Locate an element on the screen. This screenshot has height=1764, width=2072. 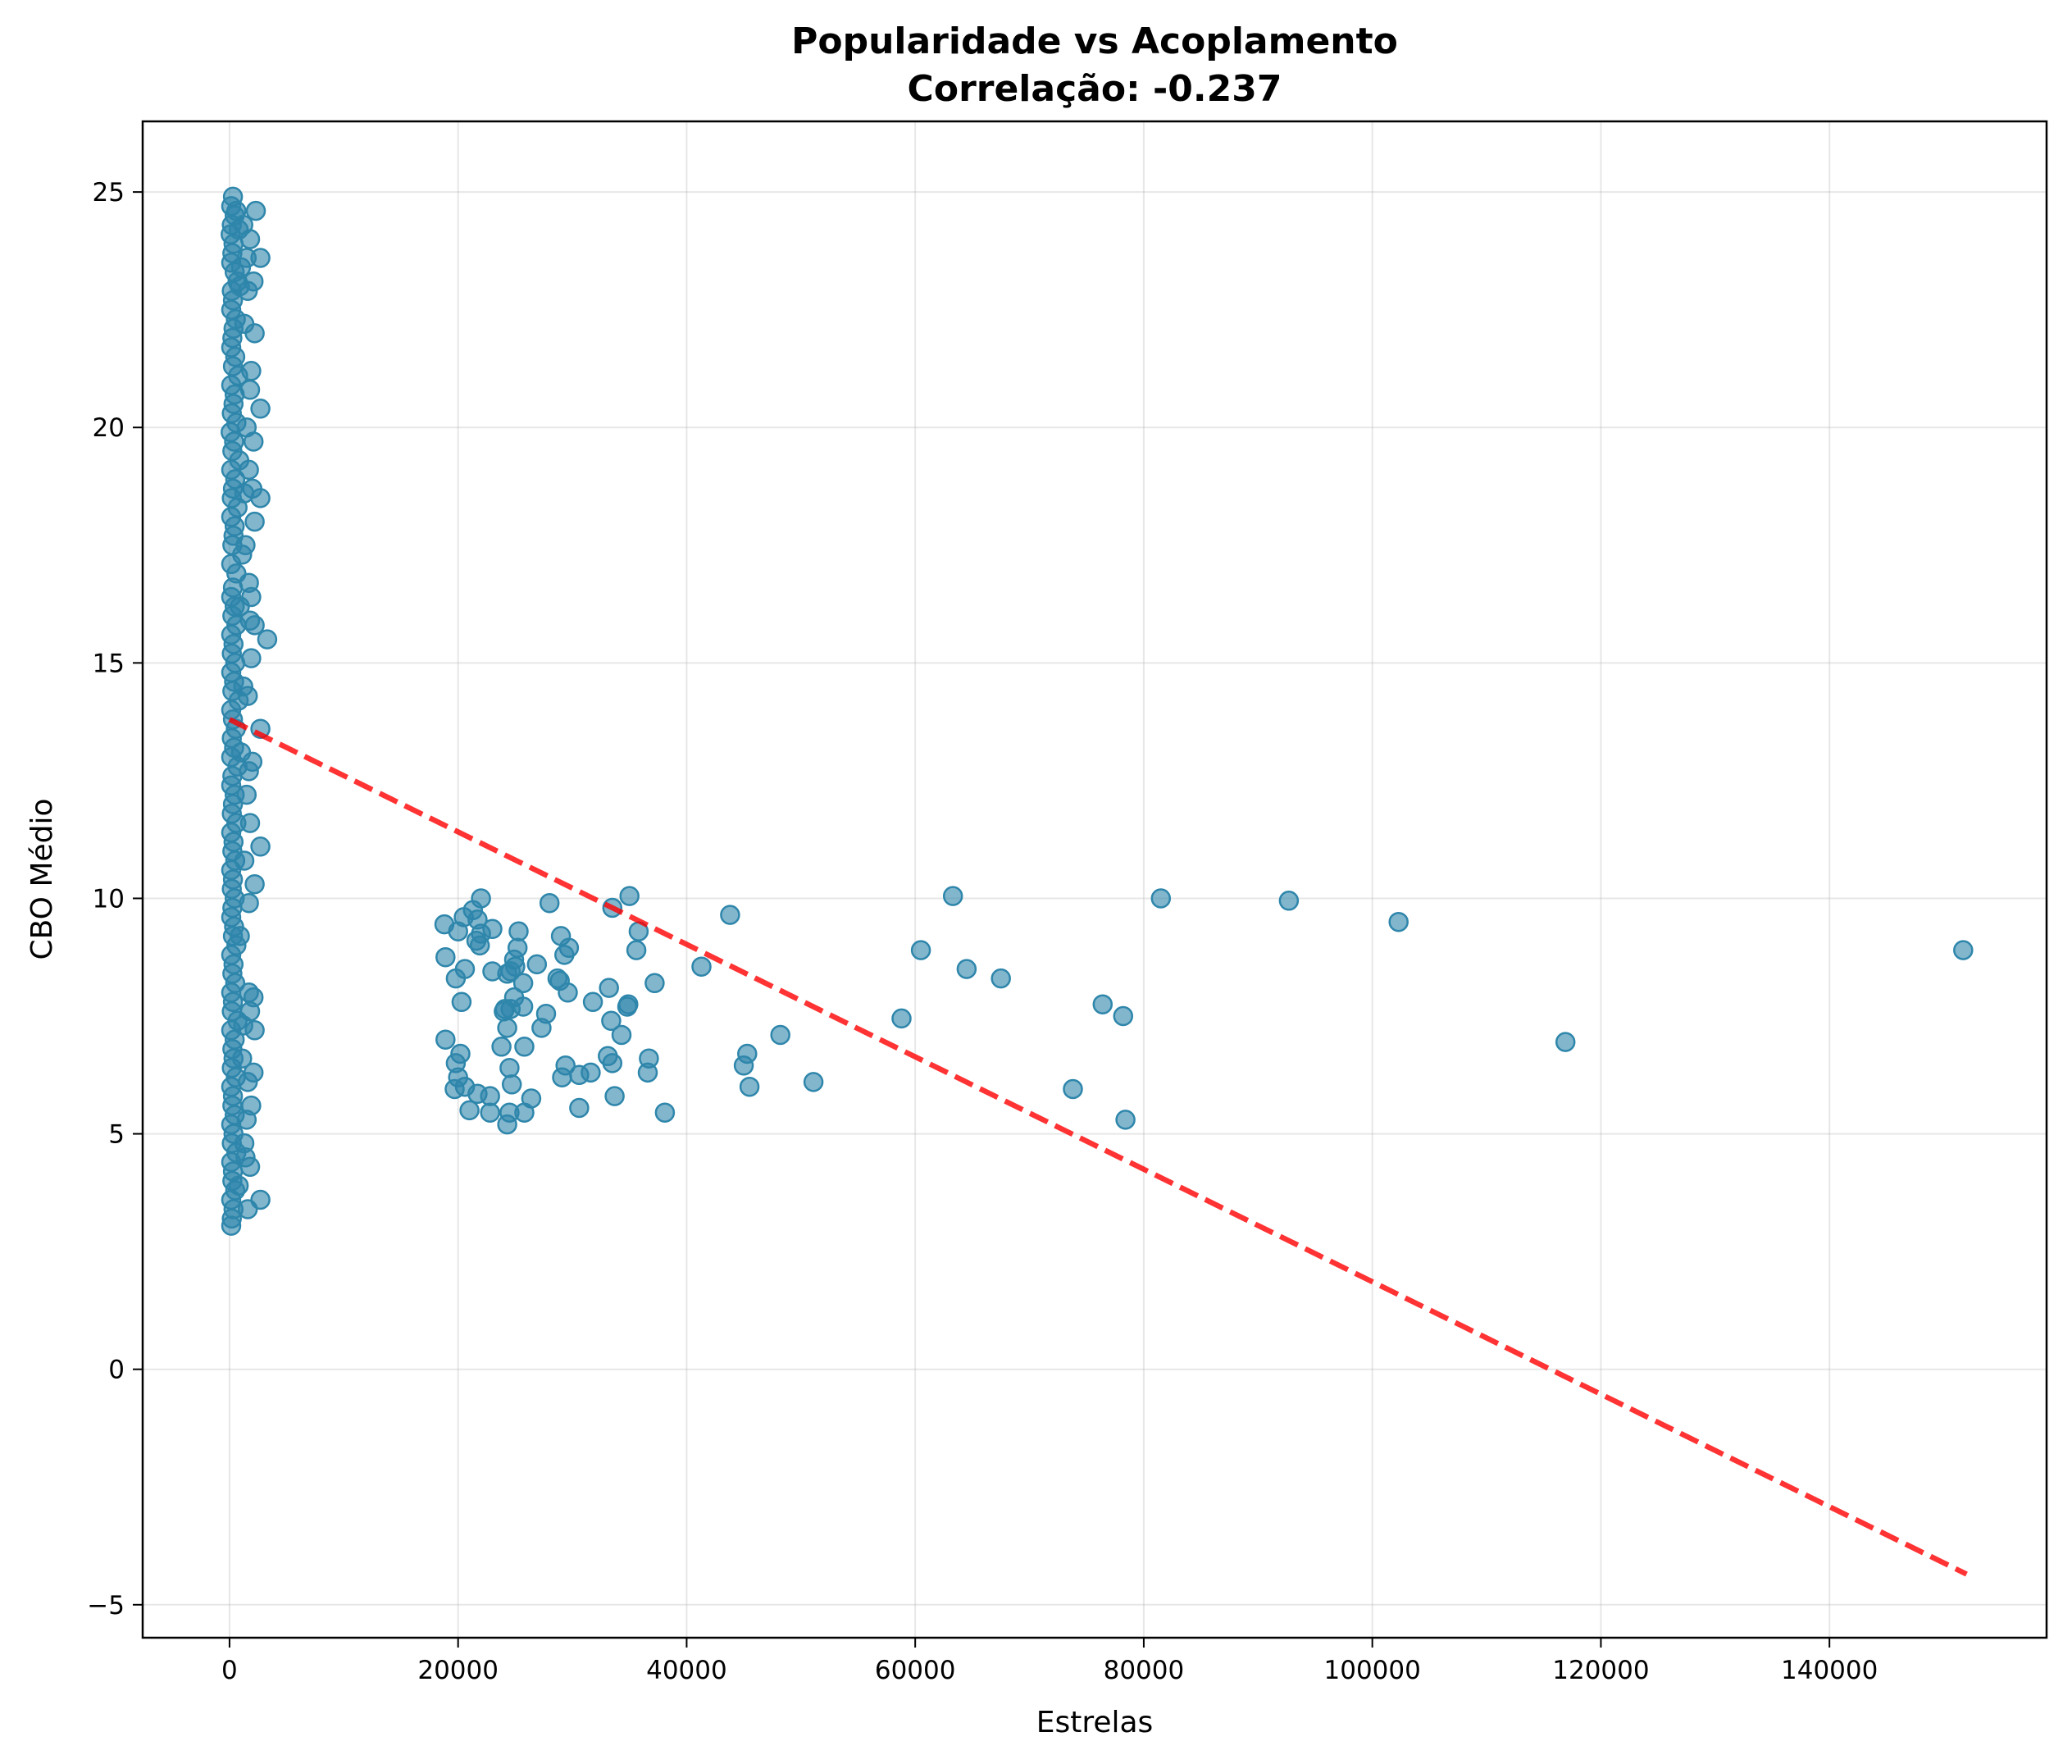
x-tick-label: 100000 is located at coordinates (1372, 1671).